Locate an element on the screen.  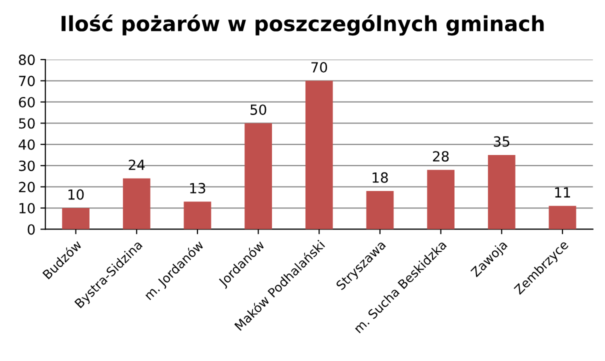
y-tick-label: 20 is located at coordinates (26, 187).